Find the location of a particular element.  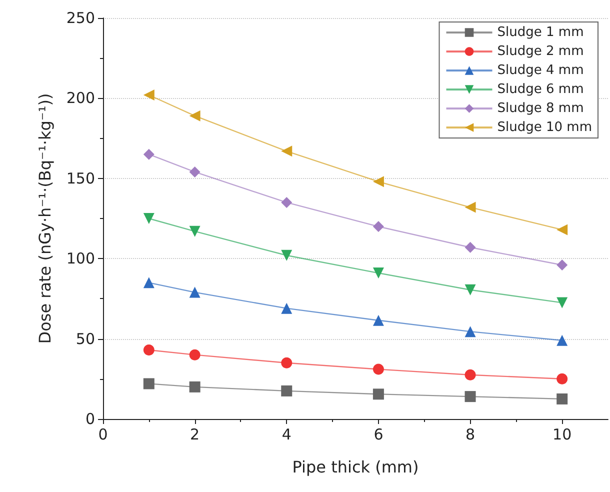

y-axis-title: Dose rate (nGy·h⁻¹·(Bq⁻¹·kg⁻¹)) is located at coordinates (45, 218).